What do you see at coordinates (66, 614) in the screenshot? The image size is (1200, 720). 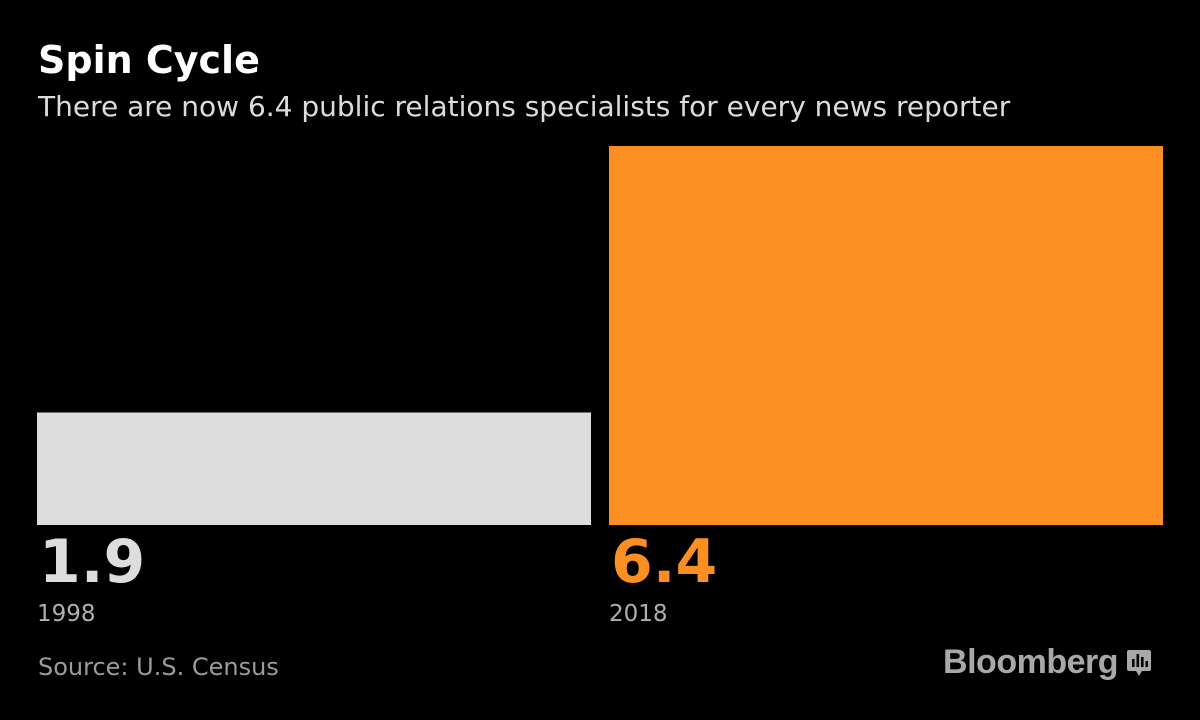 I see `category-label-1998: 1998` at bounding box center [66, 614].